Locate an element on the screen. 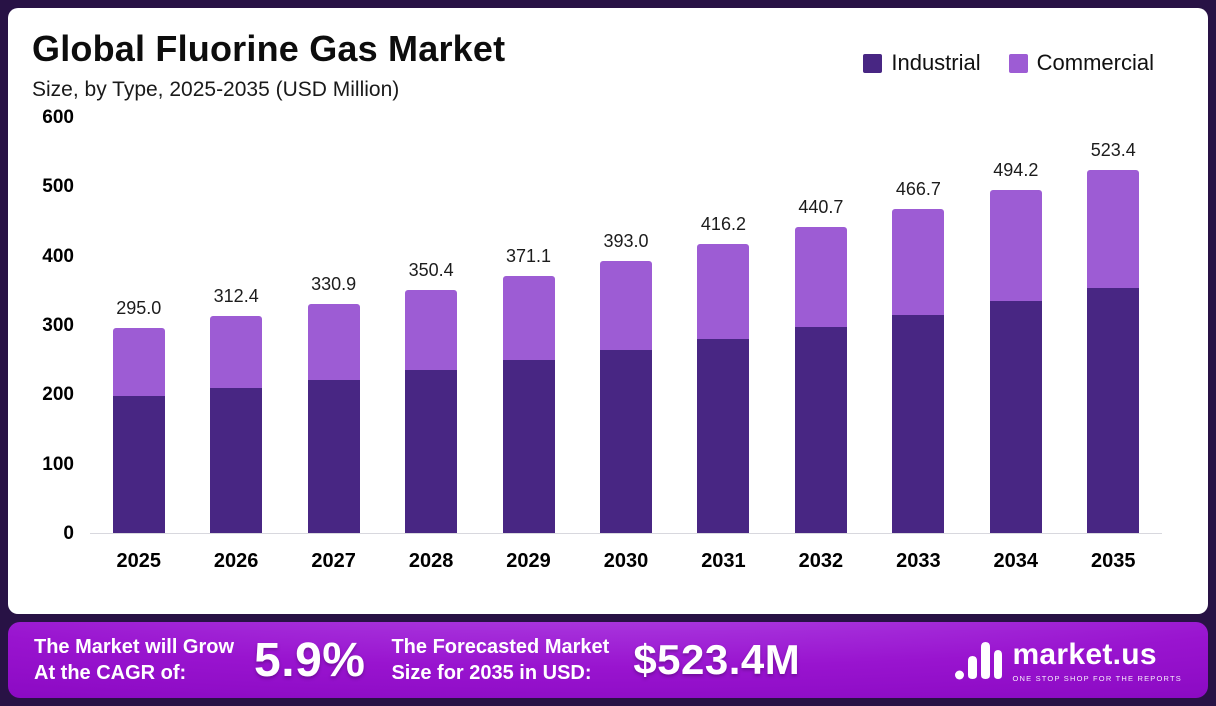  bar-group: 494.2 is located at coordinates (1015, 325).